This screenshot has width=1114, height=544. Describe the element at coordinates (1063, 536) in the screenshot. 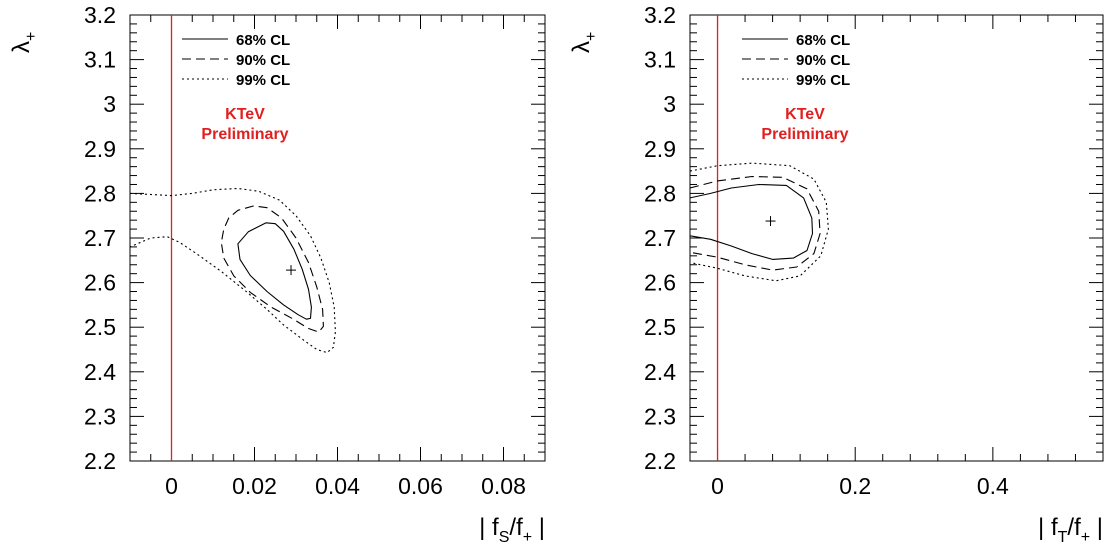

I see `x-axis-title-part: T` at that location.